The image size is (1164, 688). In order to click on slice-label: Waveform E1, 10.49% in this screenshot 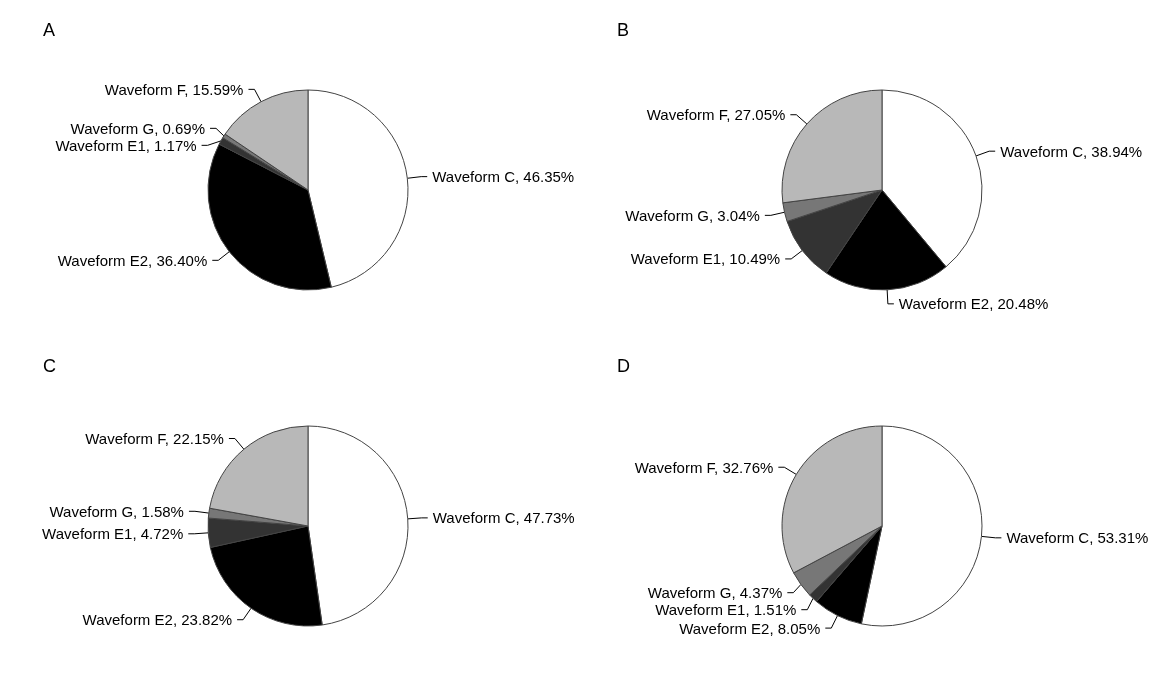, I will do `click(705, 259)`.